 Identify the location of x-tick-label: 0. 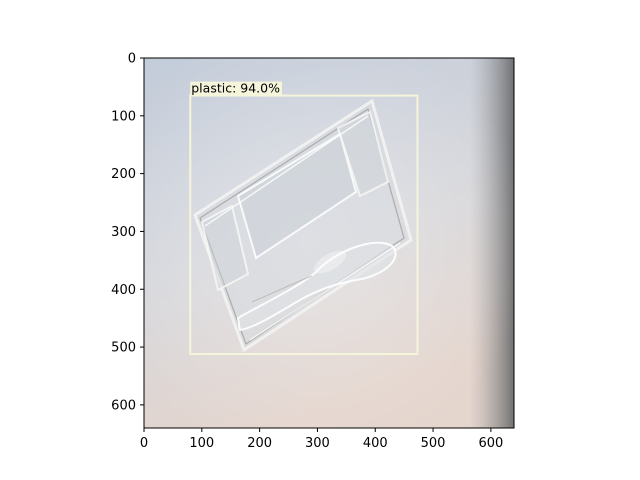
(144, 443).